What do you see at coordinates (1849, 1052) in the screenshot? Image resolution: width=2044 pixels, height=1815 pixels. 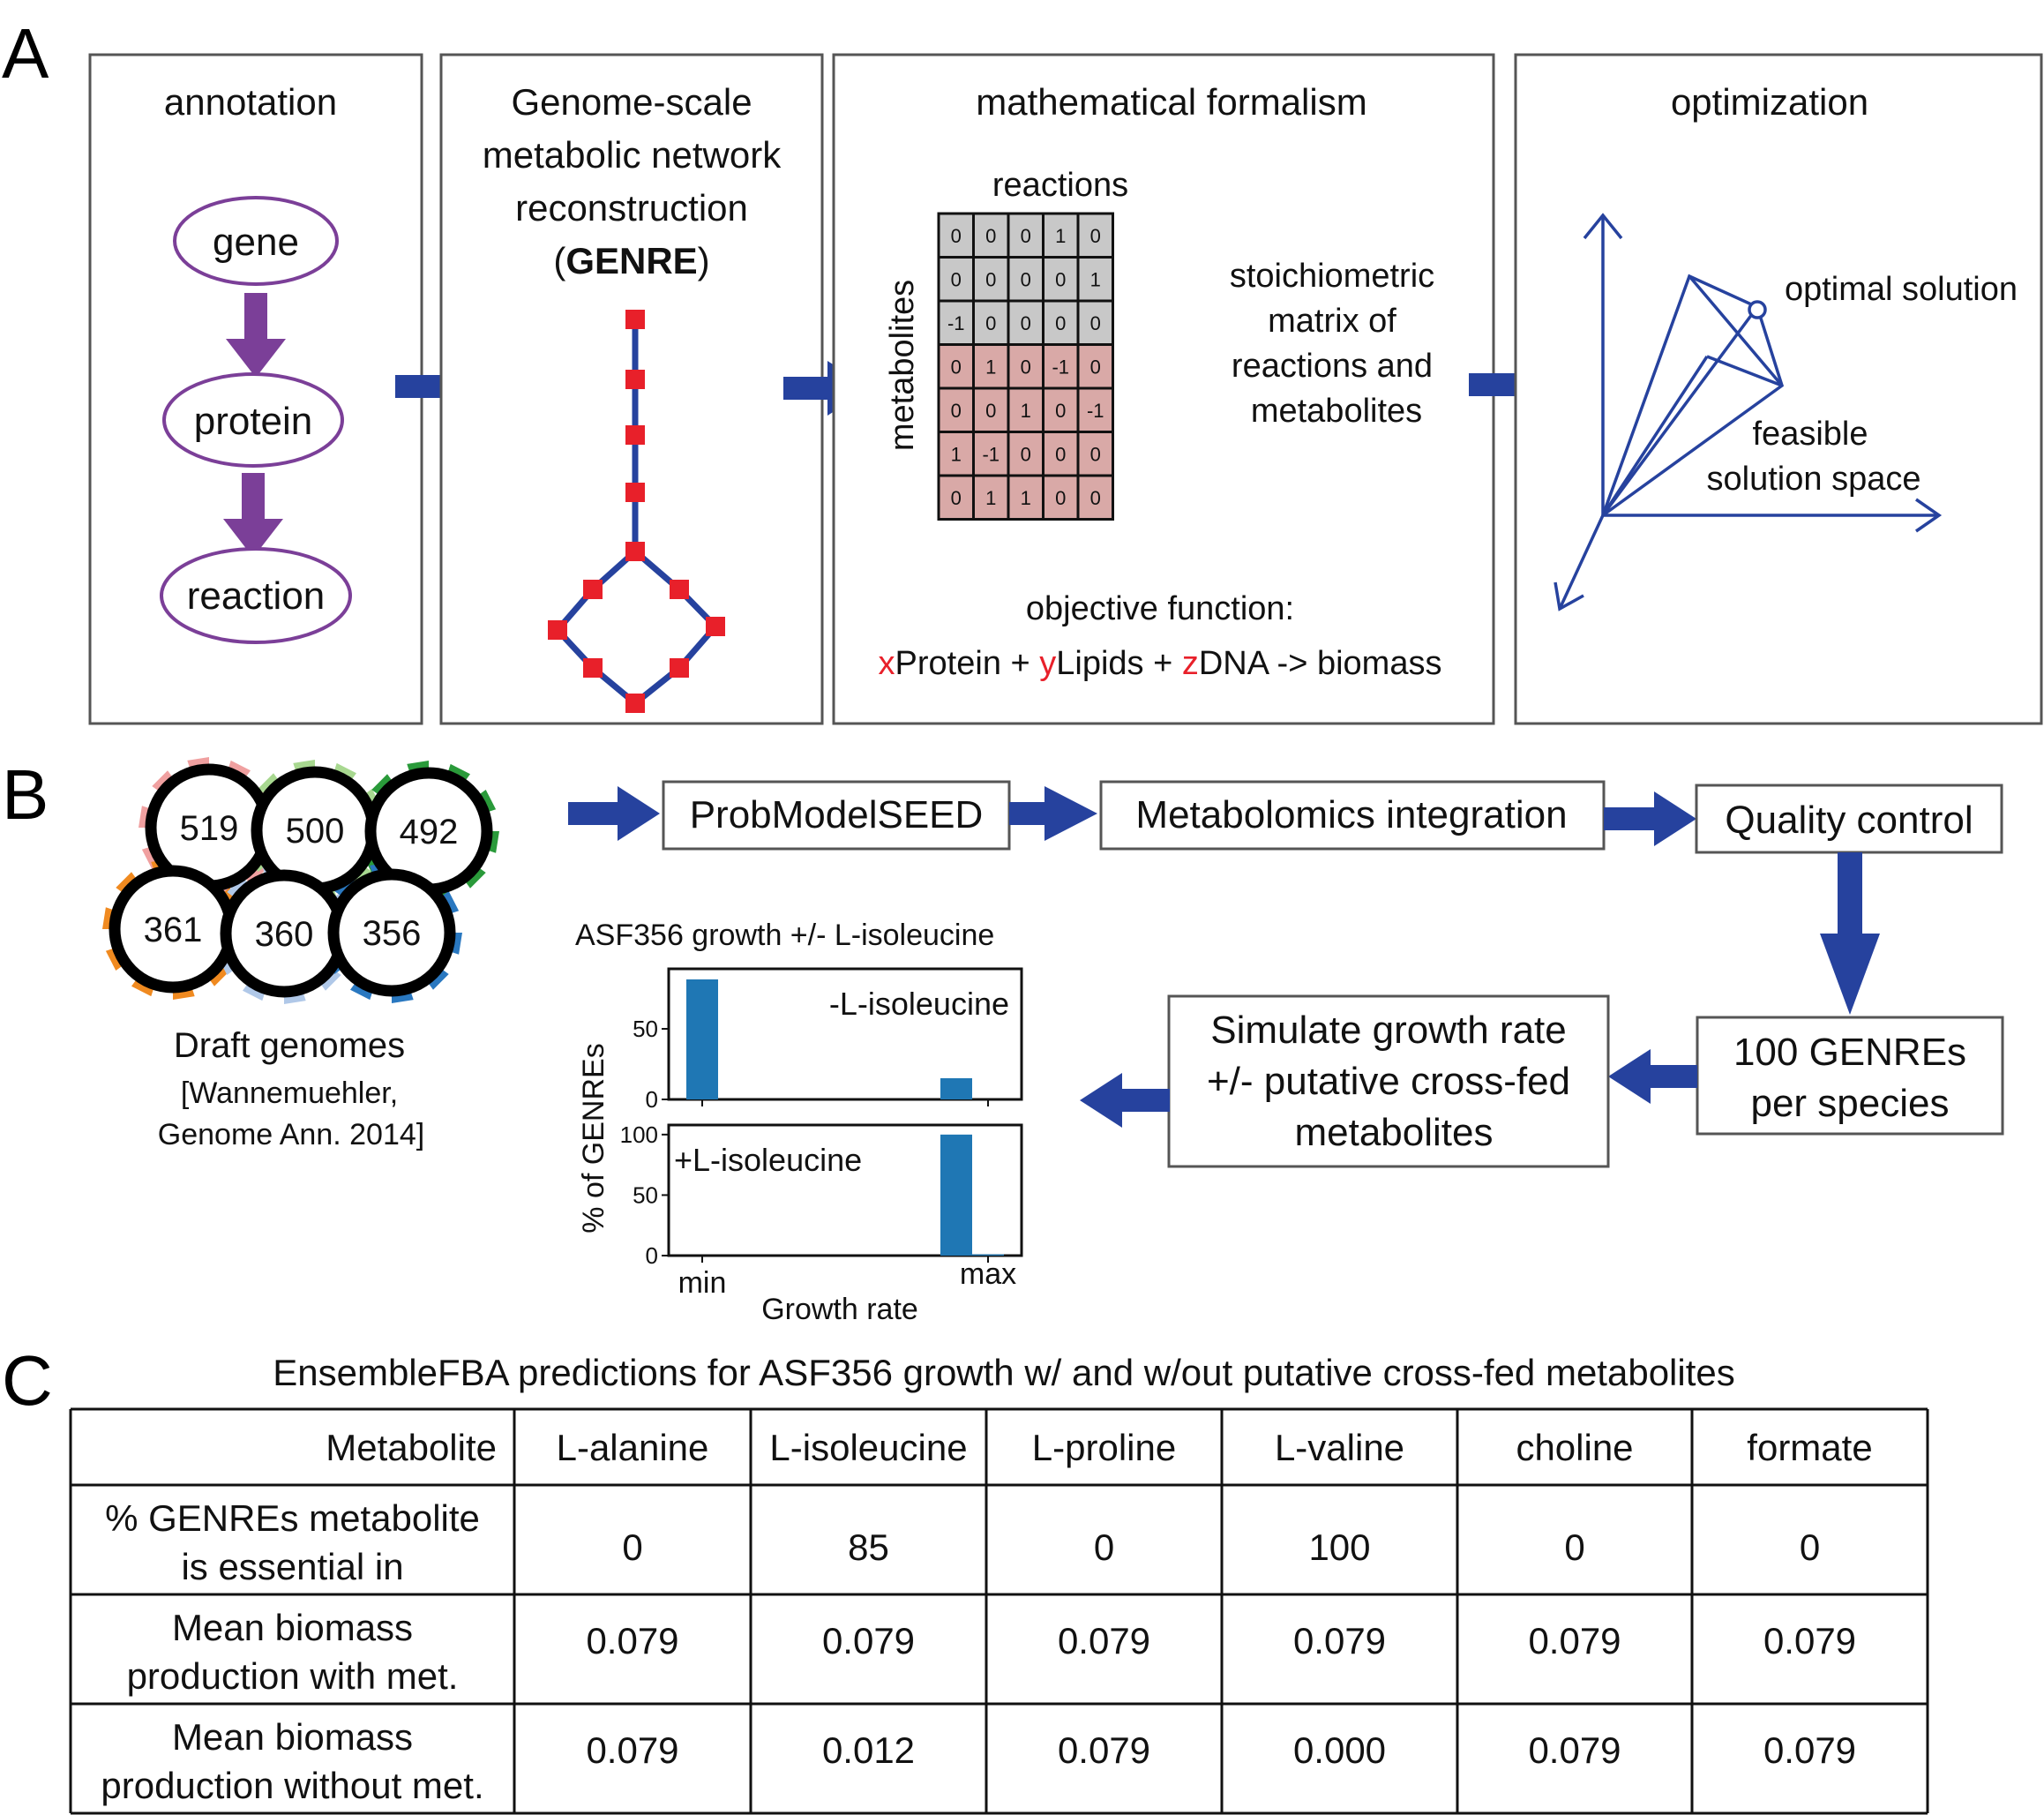 I see `genres-label-line1: 100 GENREs` at bounding box center [1849, 1052].